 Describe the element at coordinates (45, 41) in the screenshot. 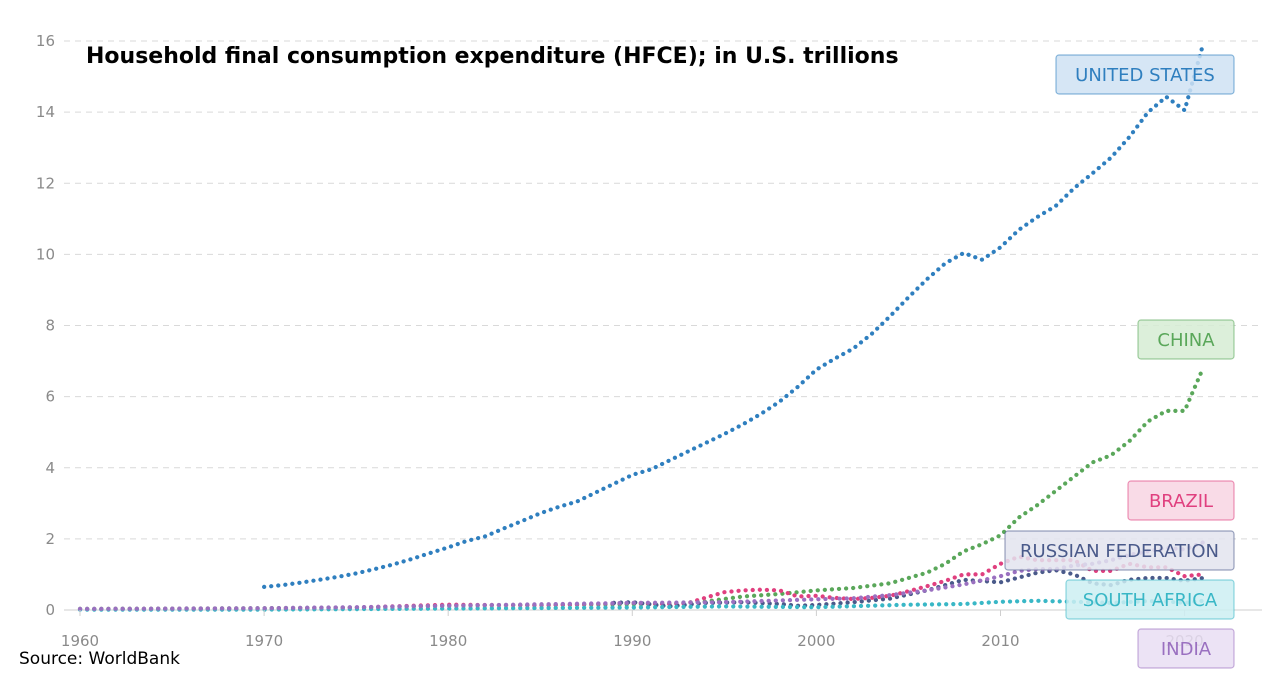

I see `y-tick-label: 16` at that location.